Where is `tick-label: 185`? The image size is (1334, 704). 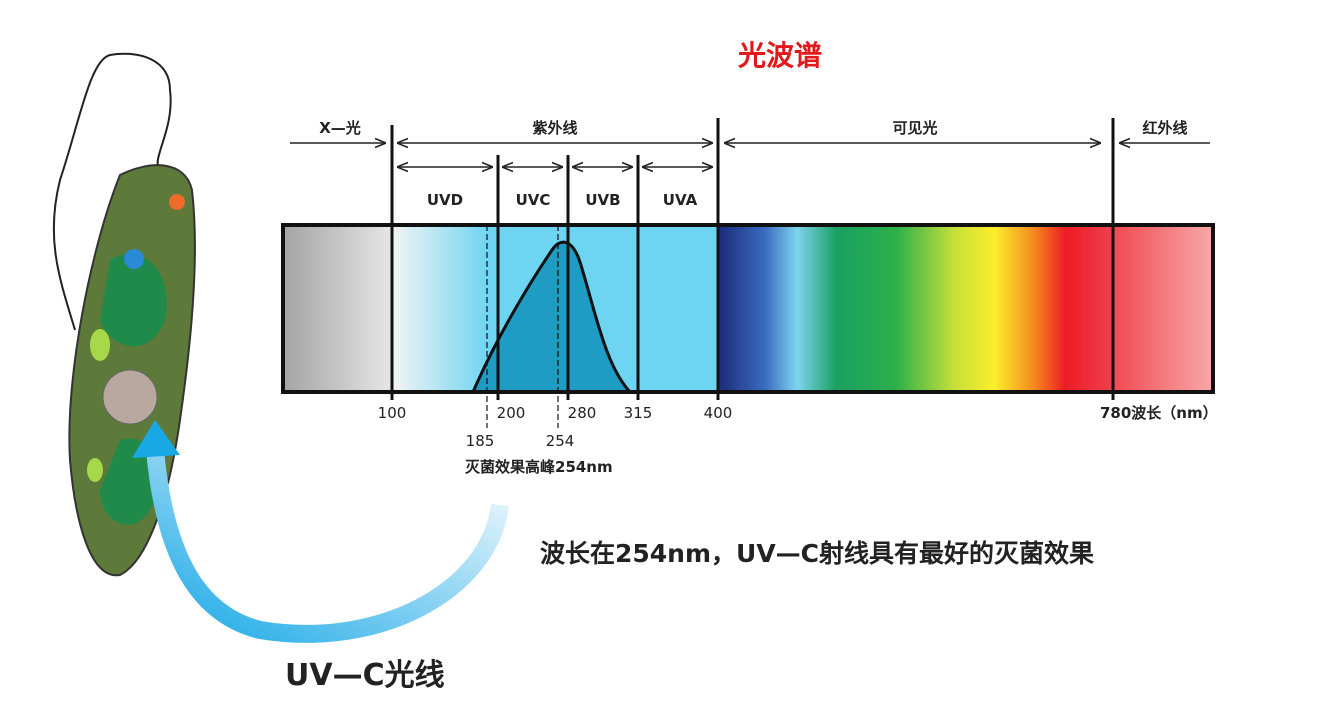
tick-label: 185 is located at coordinates (480, 441).